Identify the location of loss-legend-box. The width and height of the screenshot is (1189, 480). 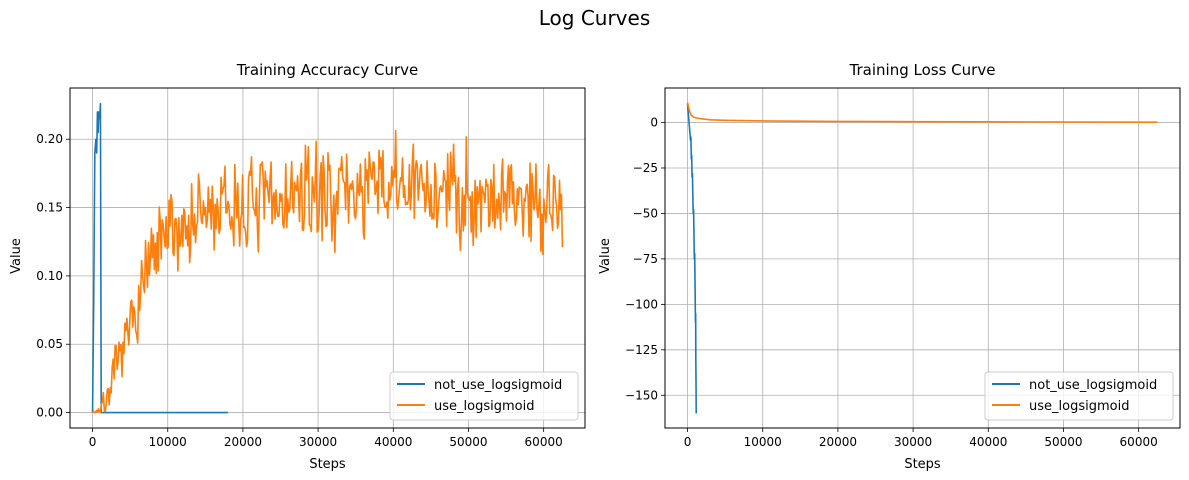
(1079, 396).